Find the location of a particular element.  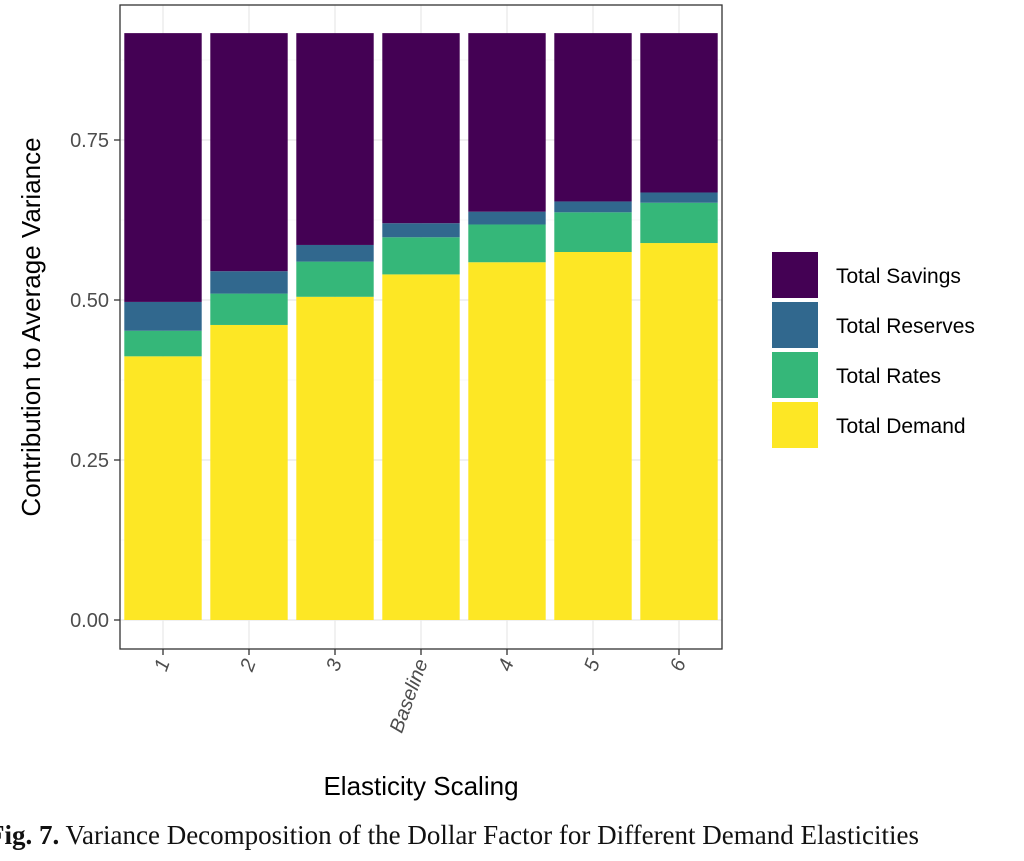

legend-label: Total Savings is located at coordinates (898, 276).